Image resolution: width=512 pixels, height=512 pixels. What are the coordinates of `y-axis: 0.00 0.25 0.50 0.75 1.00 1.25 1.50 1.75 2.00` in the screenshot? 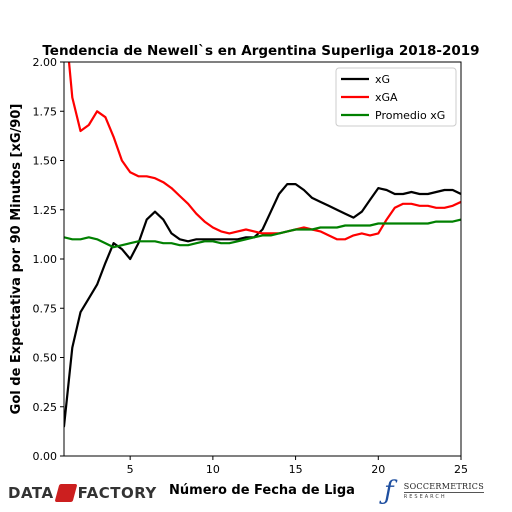 It's located at (48, 259).